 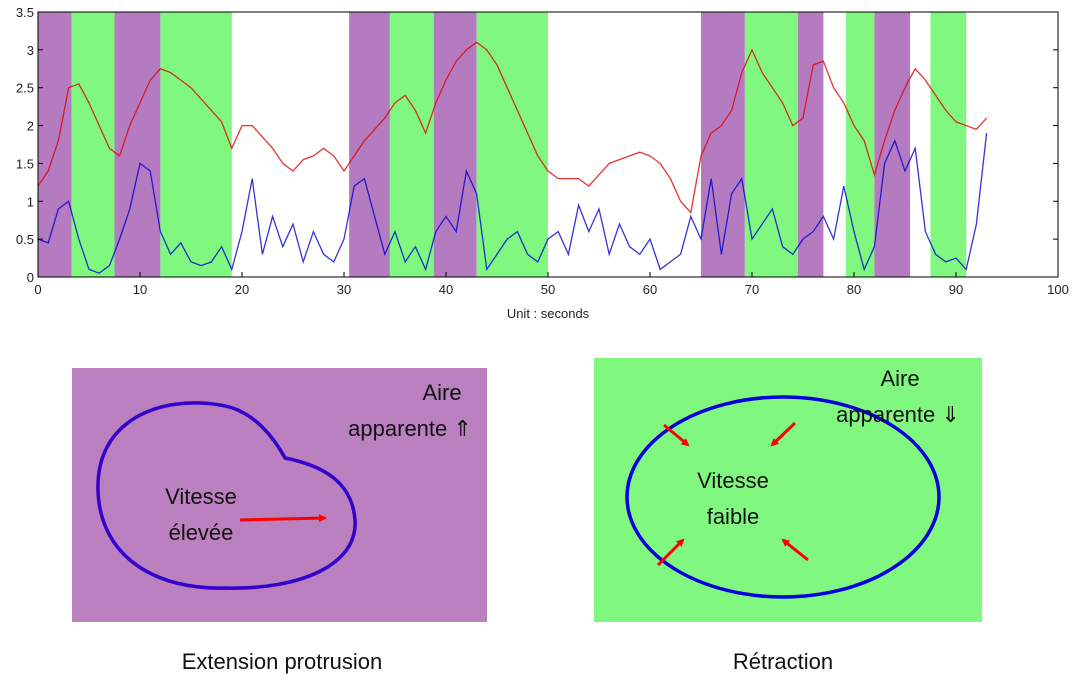 I want to click on x-tick-label: 80, so click(x=854, y=289).